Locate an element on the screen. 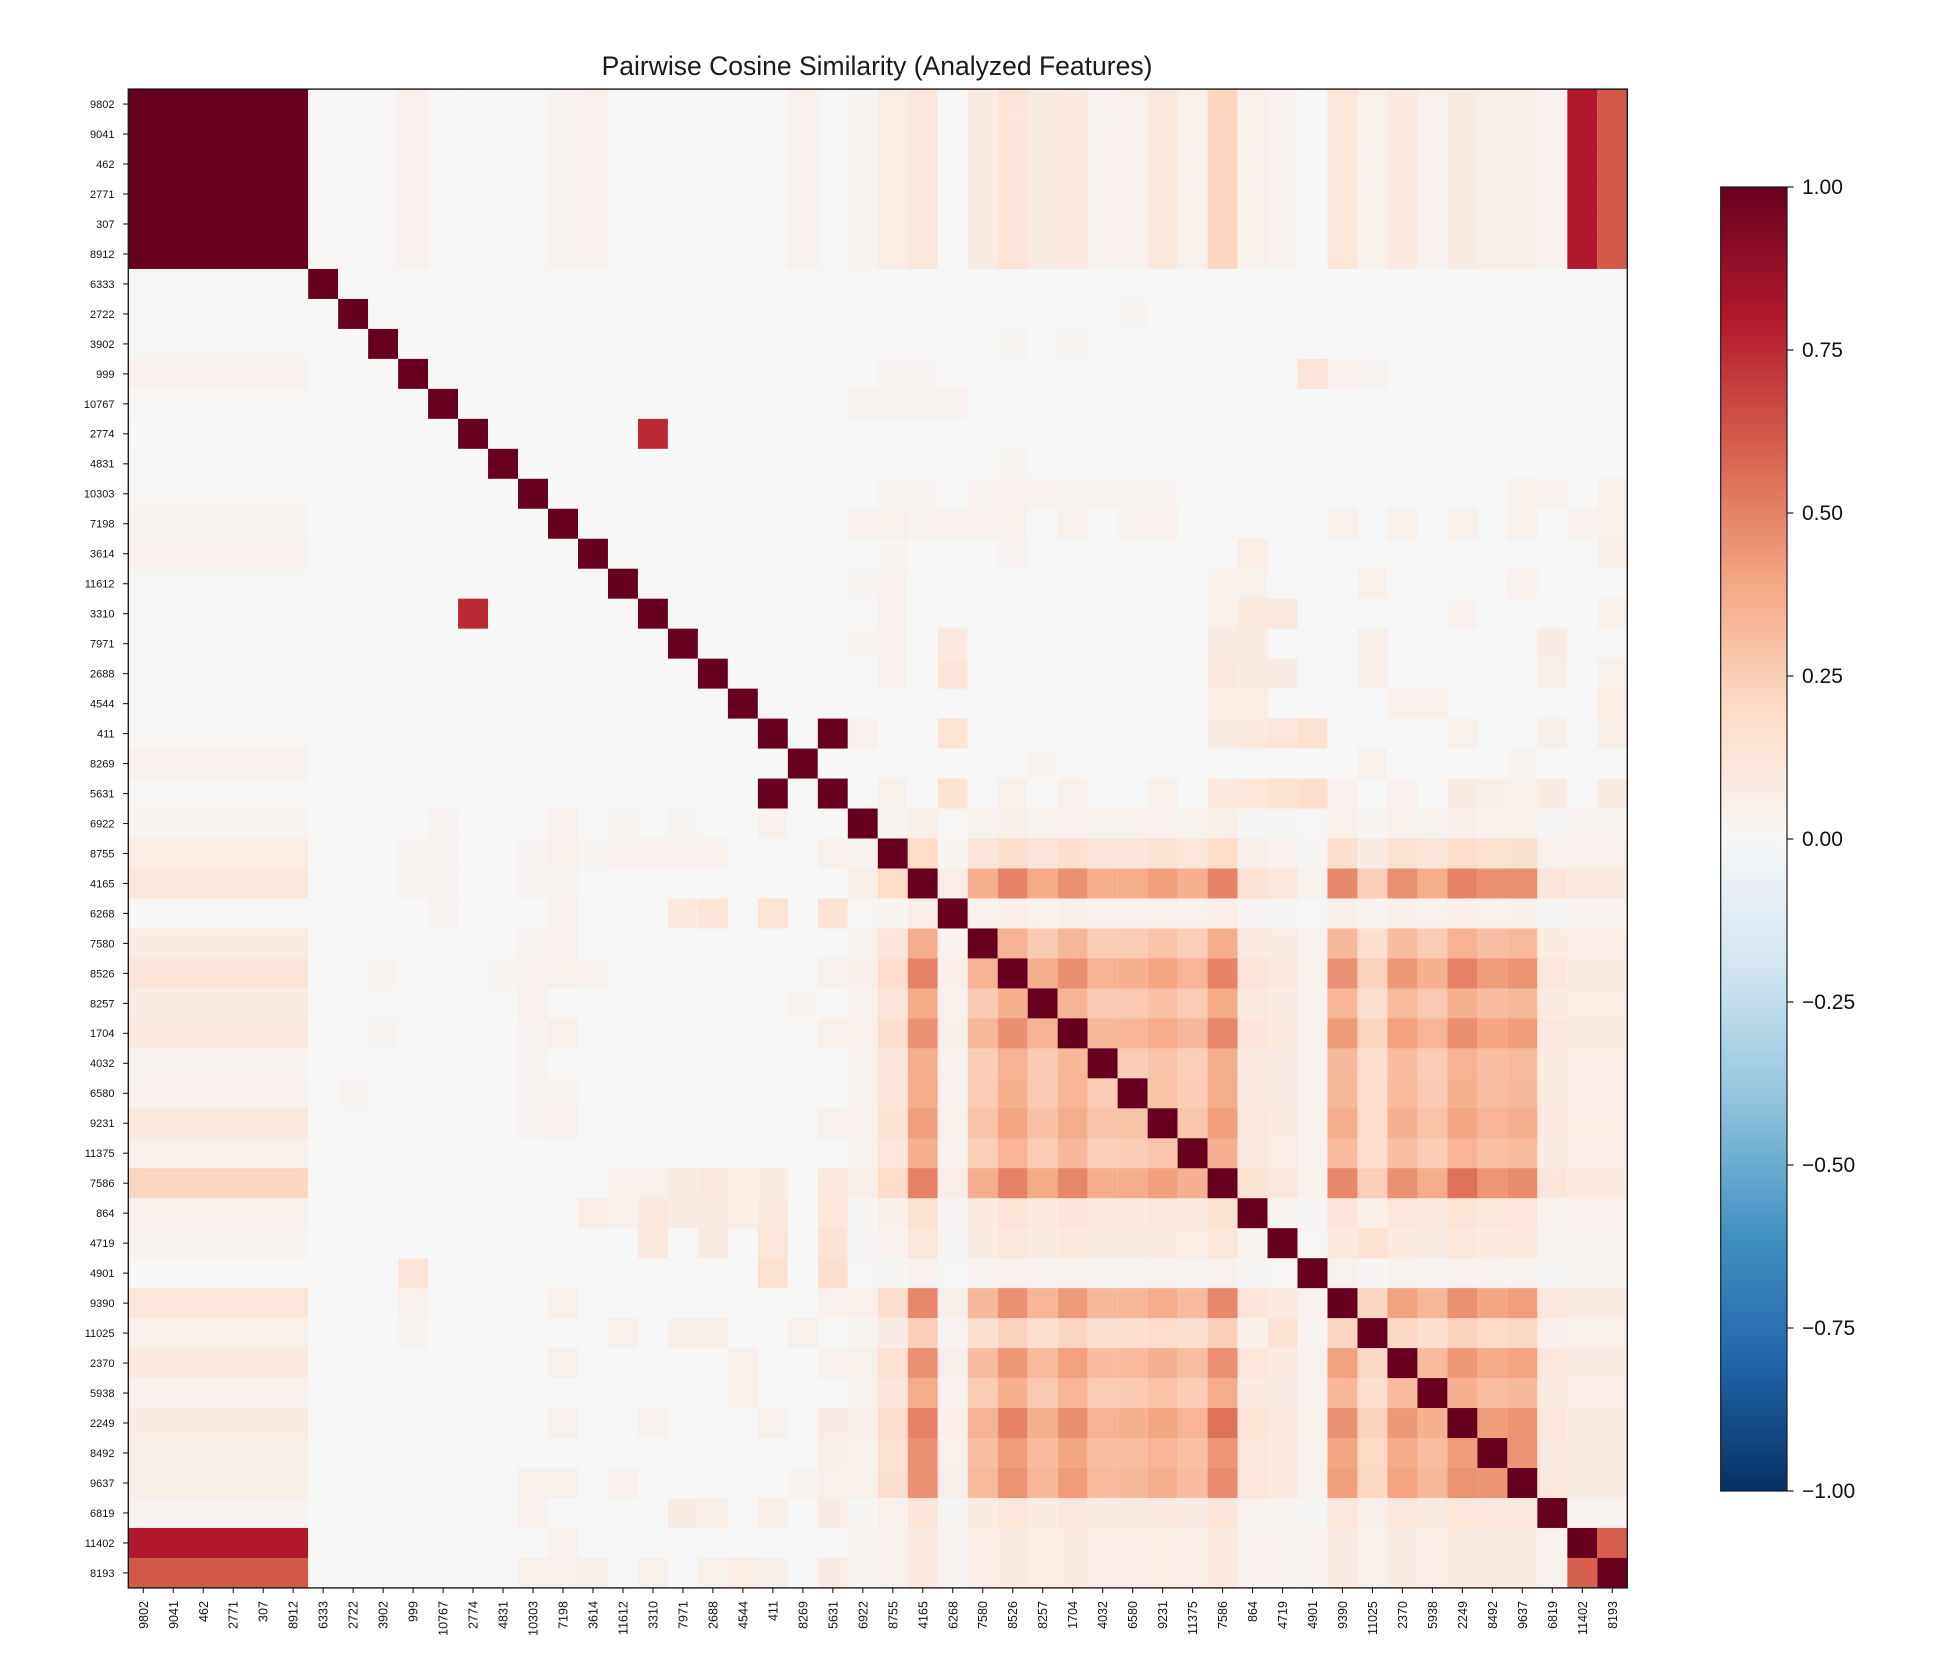 The width and height of the screenshot is (1952, 1666). svg-text: 8257 is located at coordinates (1043, 1615).